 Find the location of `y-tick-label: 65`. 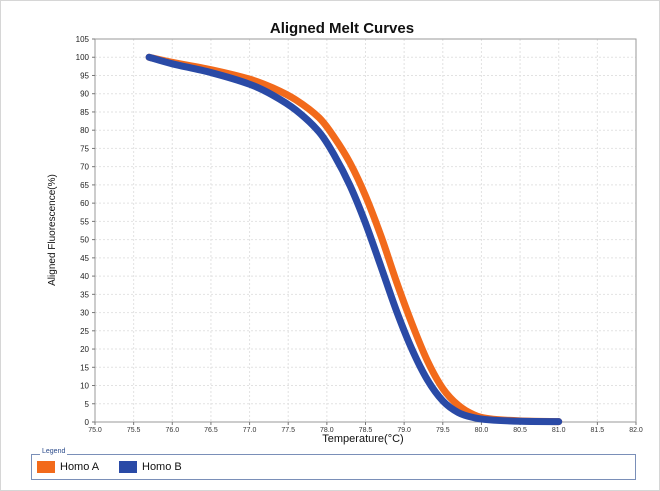

y-tick-label: 65 is located at coordinates (84, 185).